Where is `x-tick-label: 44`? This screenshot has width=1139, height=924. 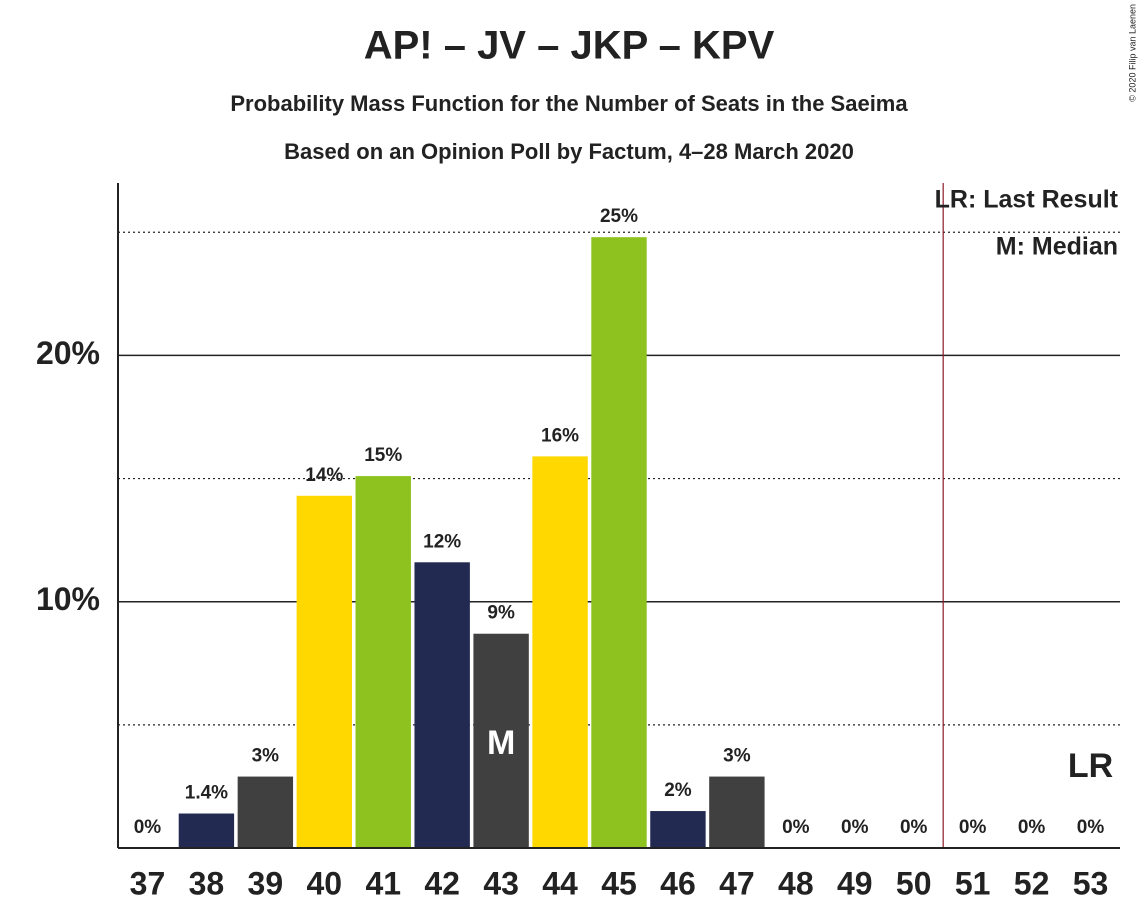 x-tick-label: 44 is located at coordinates (560, 883).